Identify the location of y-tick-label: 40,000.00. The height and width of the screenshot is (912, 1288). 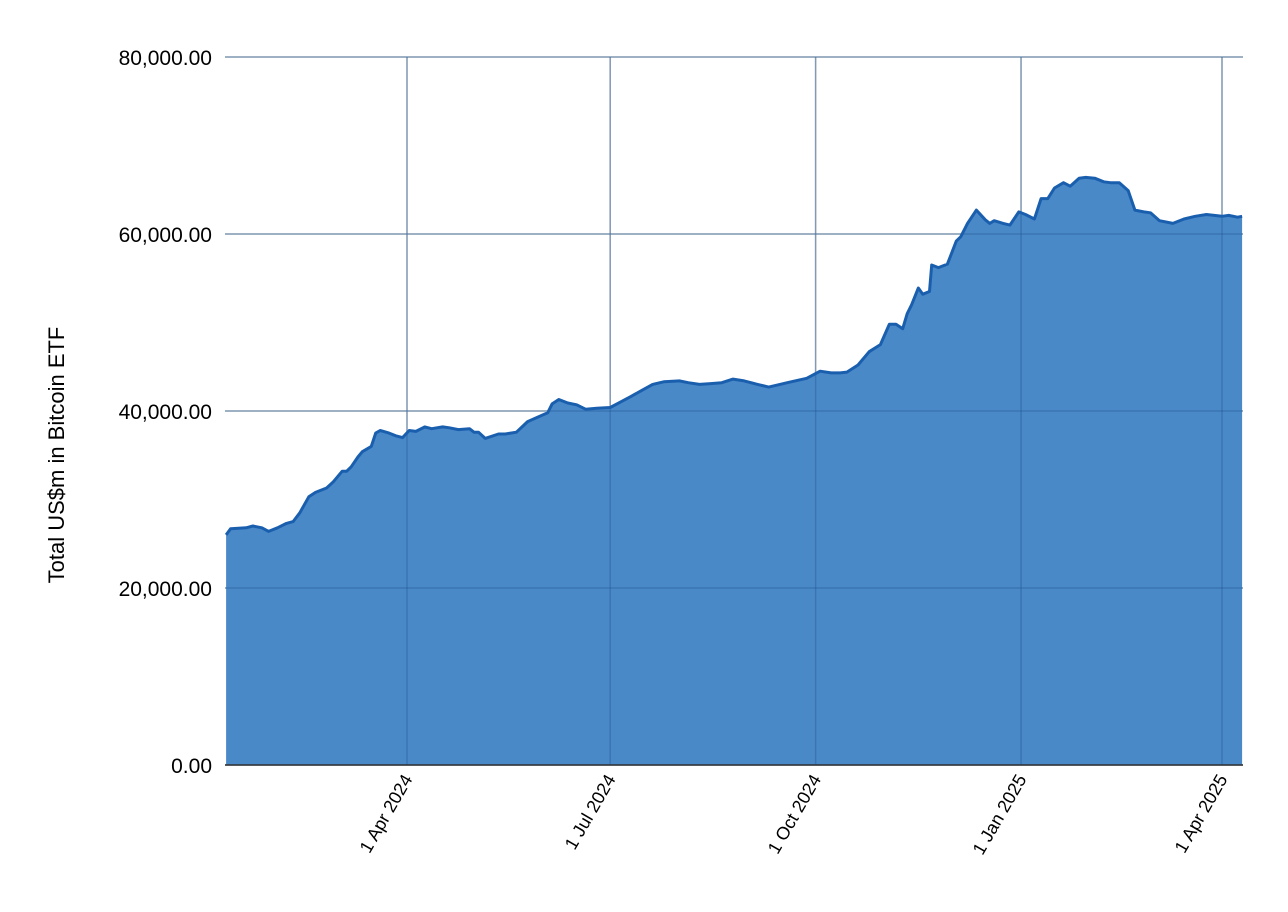
(165, 412).